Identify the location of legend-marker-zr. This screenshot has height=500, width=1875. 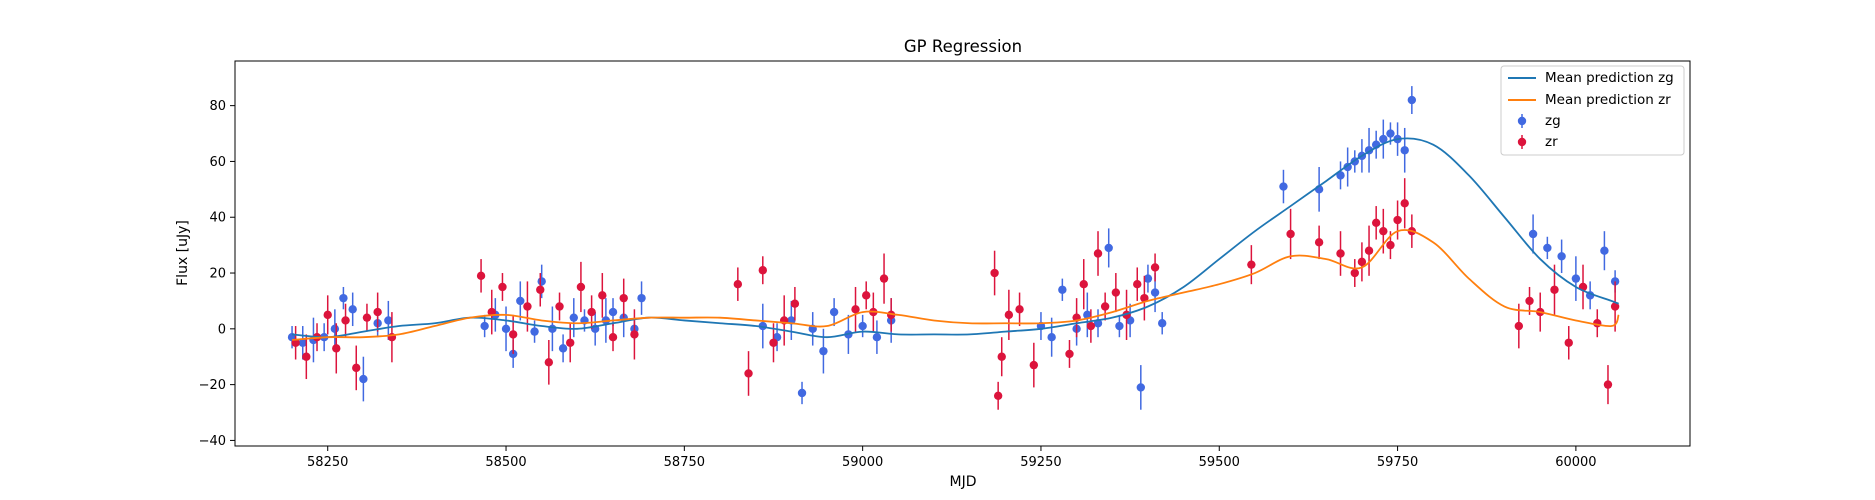
(1522, 142).